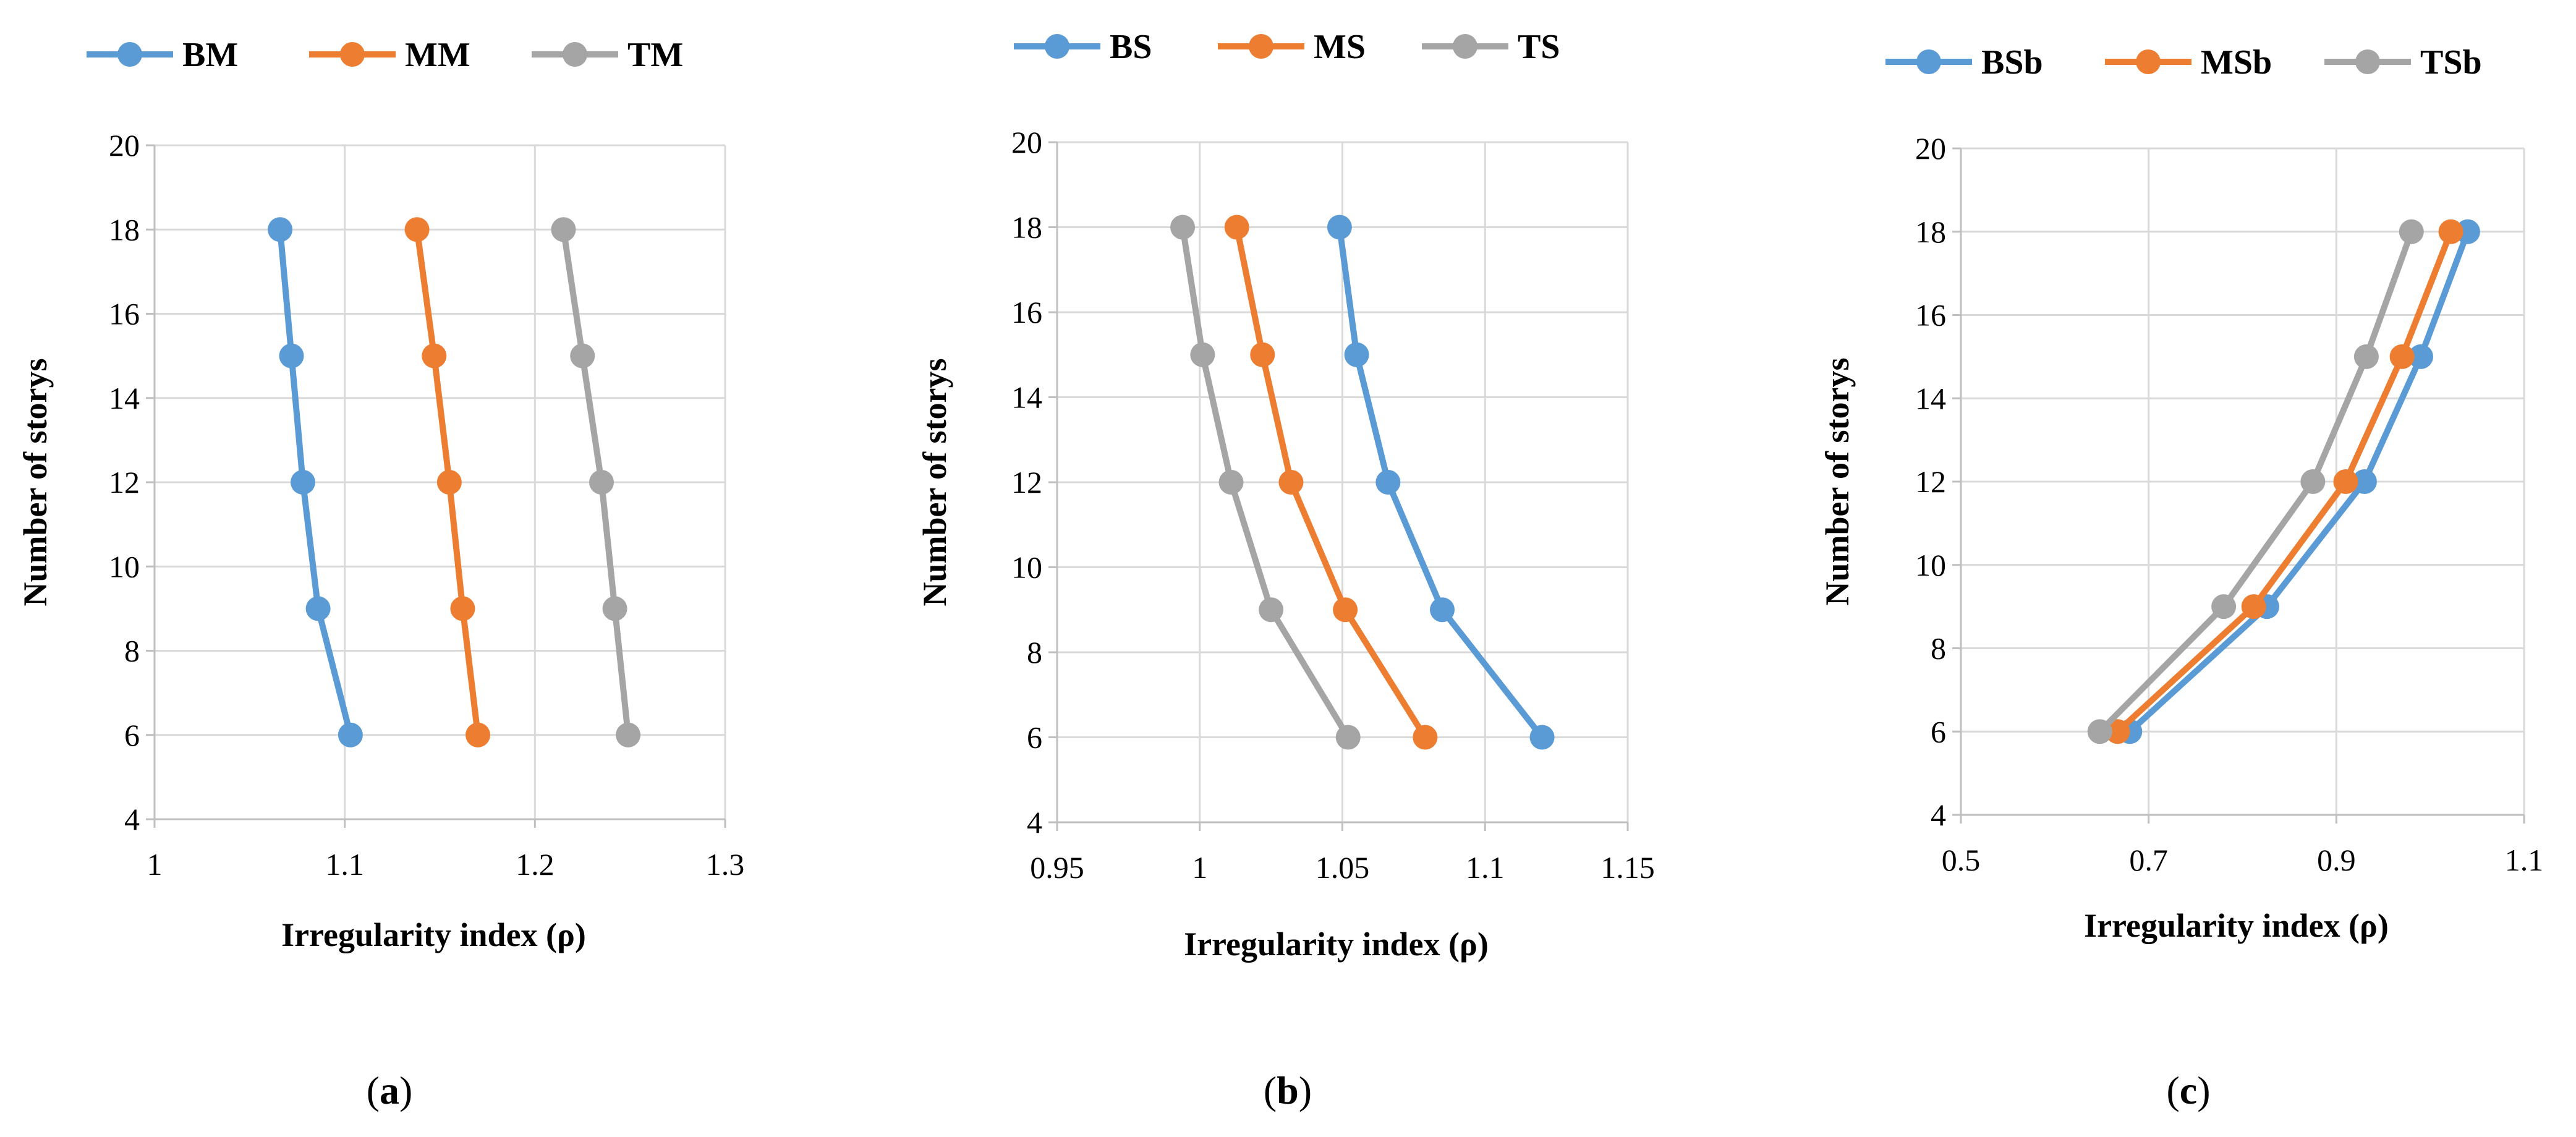 The image size is (2576, 1137). What do you see at coordinates (2148, 860) in the screenshot?
I see `x-tick-label: 0.7` at bounding box center [2148, 860].